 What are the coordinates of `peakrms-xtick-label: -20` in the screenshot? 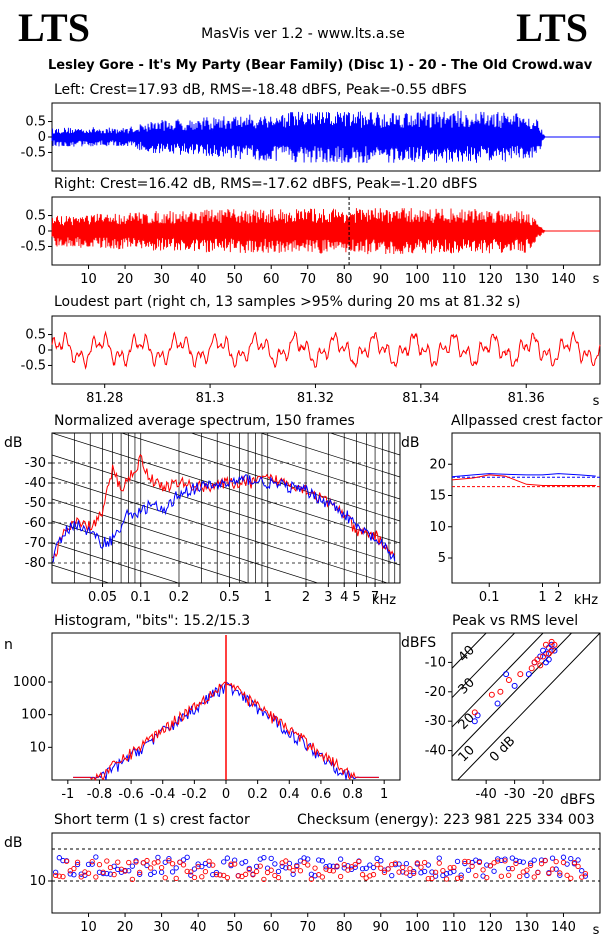 It's located at (542, 794).